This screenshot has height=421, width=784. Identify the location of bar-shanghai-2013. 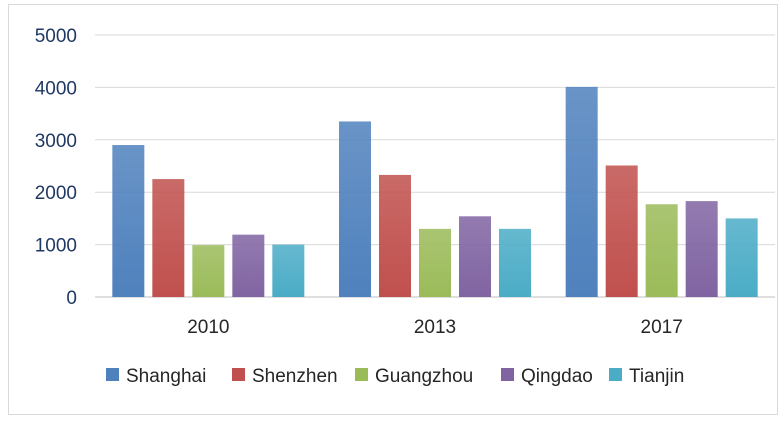
(355, 209).